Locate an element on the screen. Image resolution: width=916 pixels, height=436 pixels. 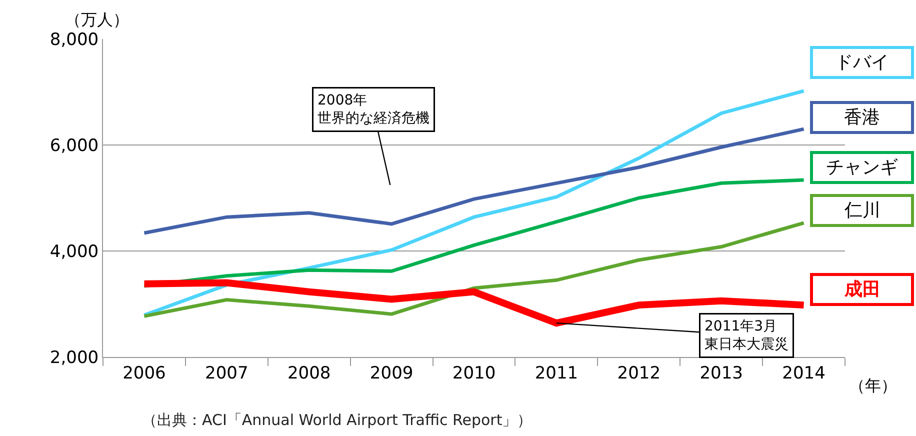
text: （出典：ACI「Annual World Airport Traffic Report」） is located at coordinates (337, 420).